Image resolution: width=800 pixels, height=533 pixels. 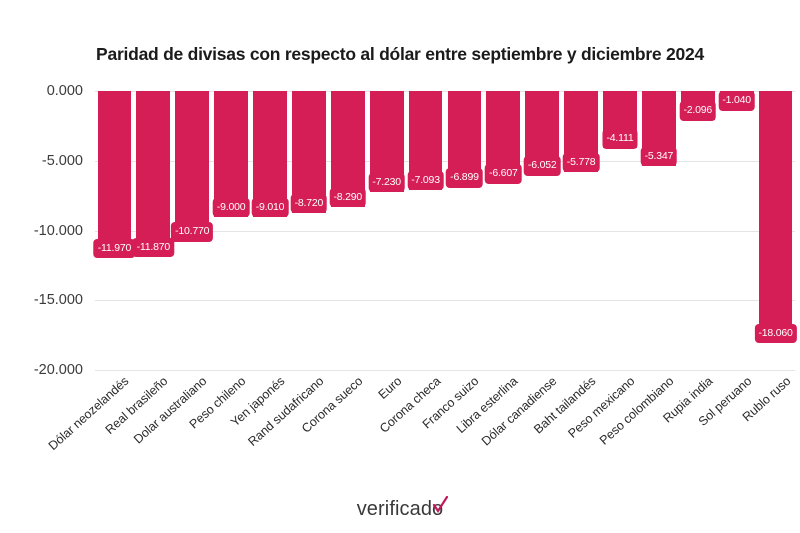 What do you see at coordinates (659, 156) in the screenshot?
I see `bar-value-label: -5.347` at bounding box center [659, 156].